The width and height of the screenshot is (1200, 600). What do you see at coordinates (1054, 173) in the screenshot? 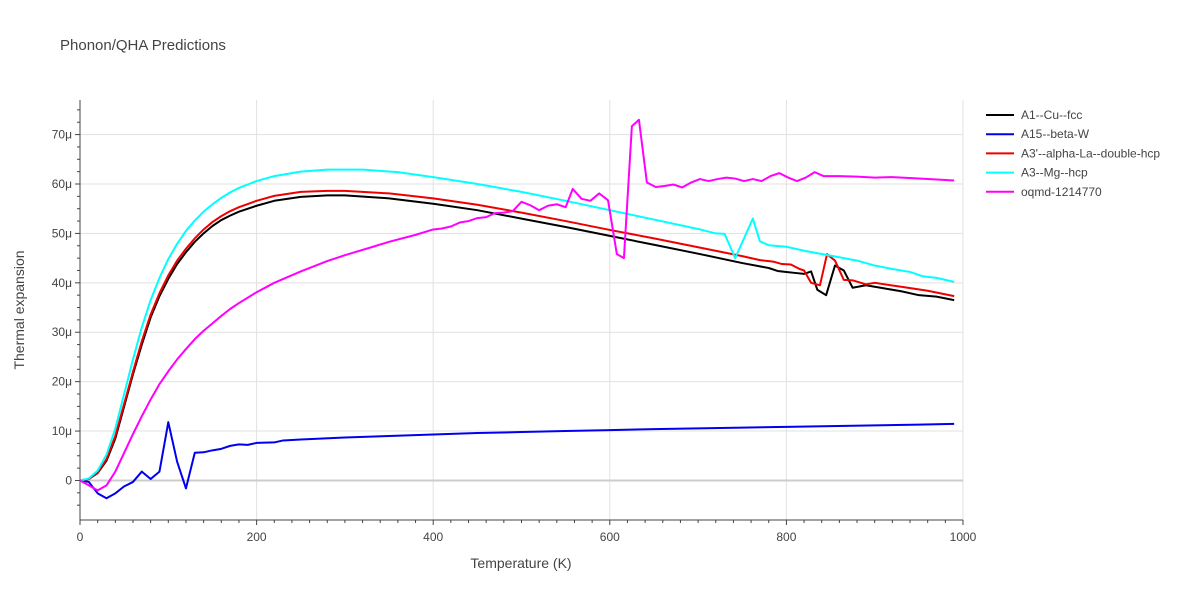
I see `legend-label-3: A3--Mg--hcp` at bounding box center [1054, 173].